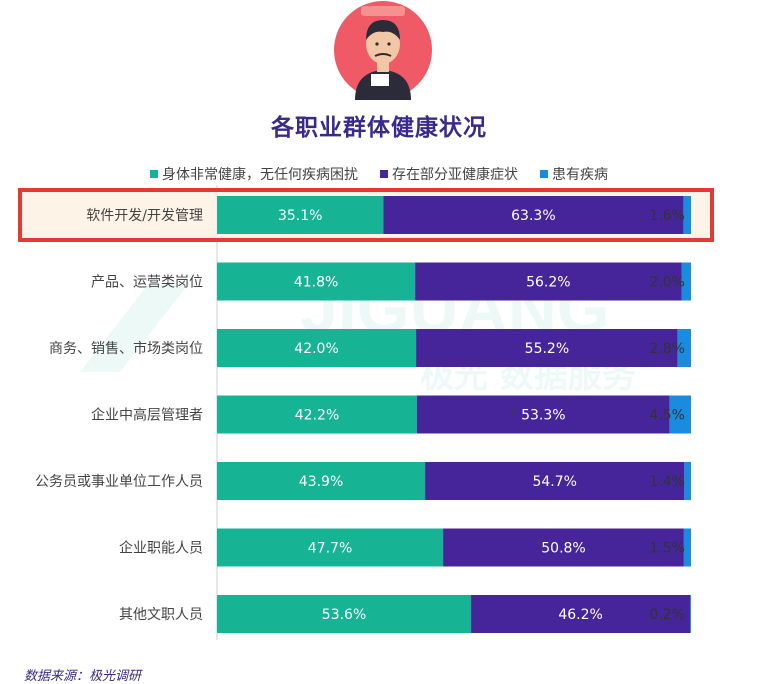 This screenshot has height=684, width=758. I want to click on legend-swatch-healthy, so click(154, 174).